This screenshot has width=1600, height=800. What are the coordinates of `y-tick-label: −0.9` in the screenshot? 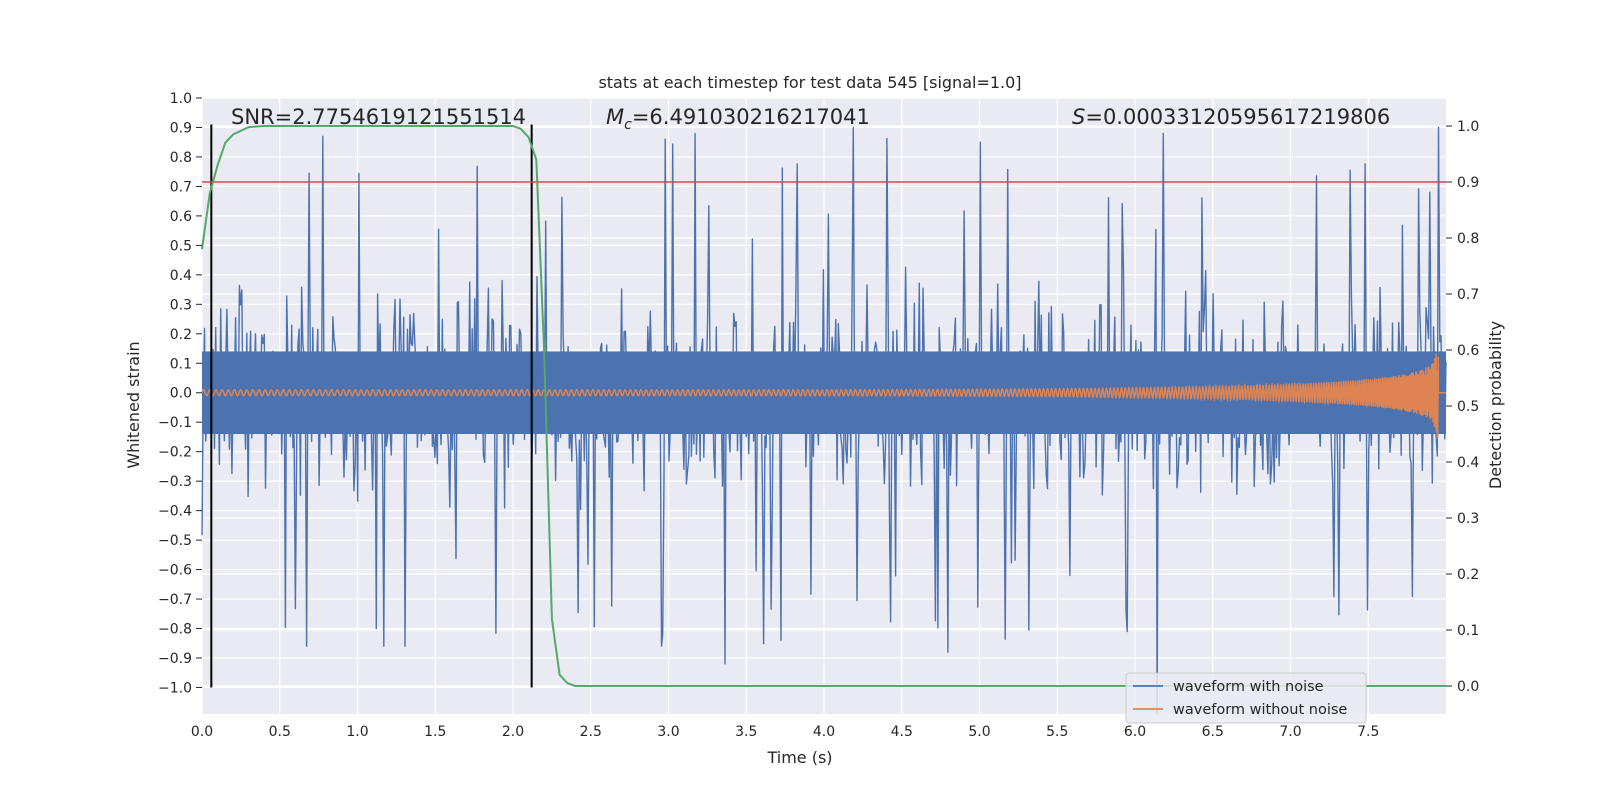 It's located at (175, 659).